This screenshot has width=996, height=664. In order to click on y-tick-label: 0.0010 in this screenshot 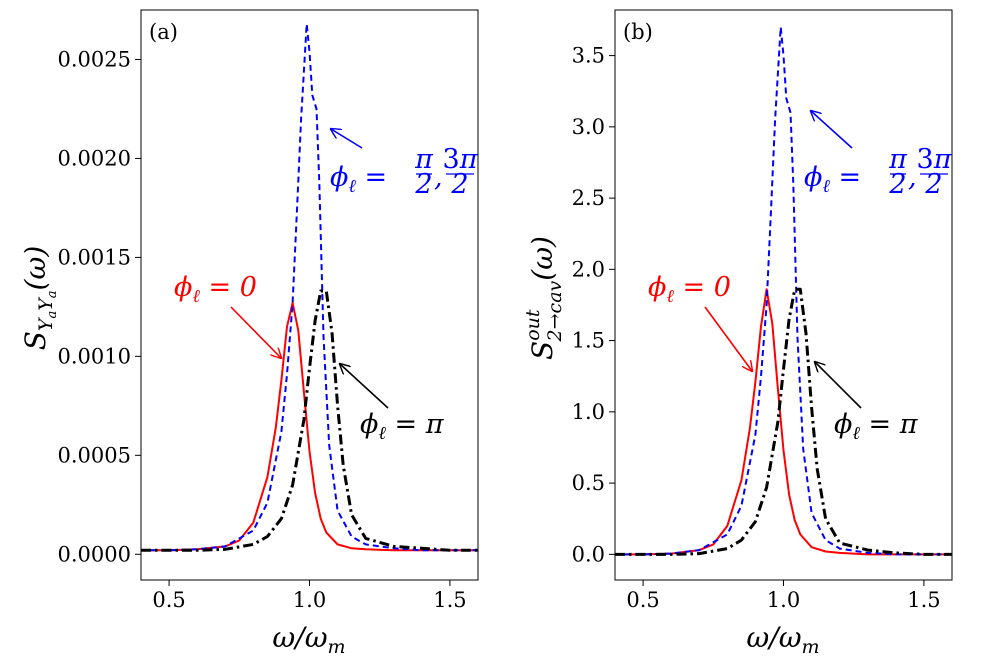, I will do `click(94, 356)`.